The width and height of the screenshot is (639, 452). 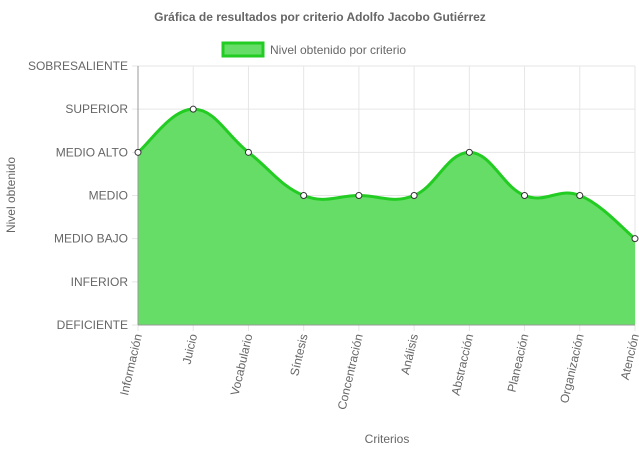 I want to click on x-tick-label: Información, so click(x=131, y=365).